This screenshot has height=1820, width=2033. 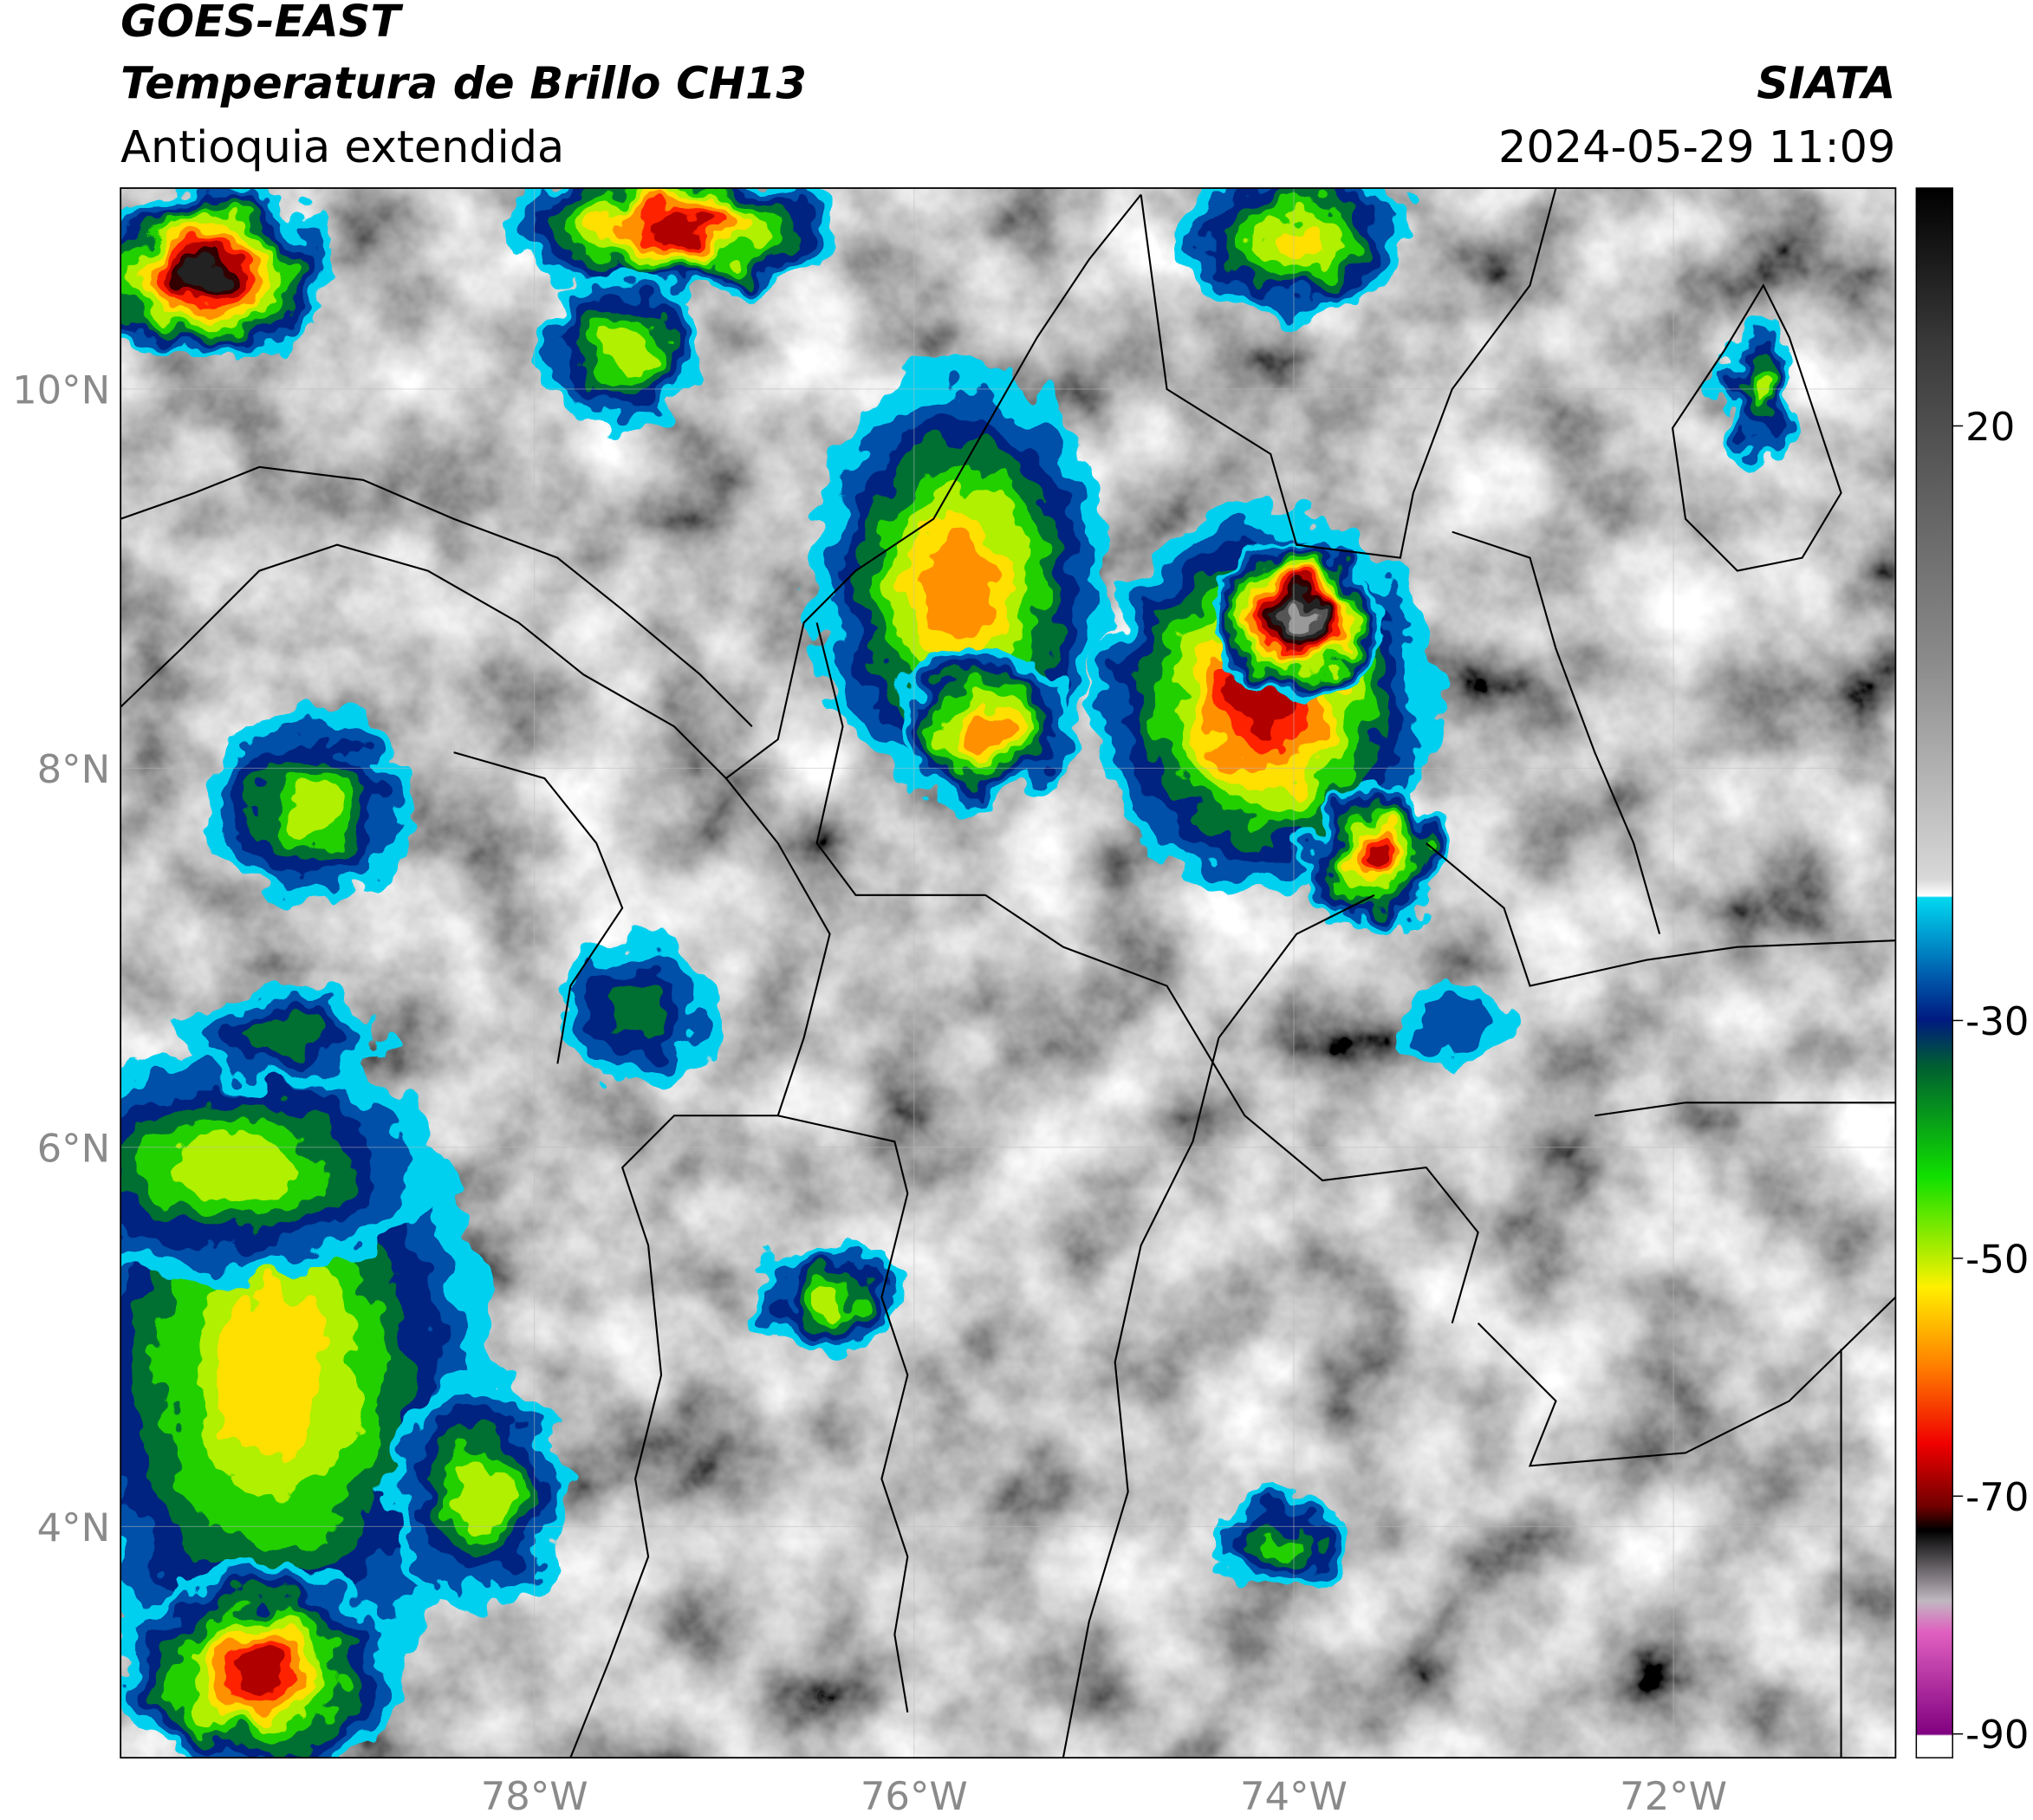 What do you see at coordinates (914, 1796) in the screenshot?
I see `x-tick-label: 76°W` at bounding box center [914, 1796].